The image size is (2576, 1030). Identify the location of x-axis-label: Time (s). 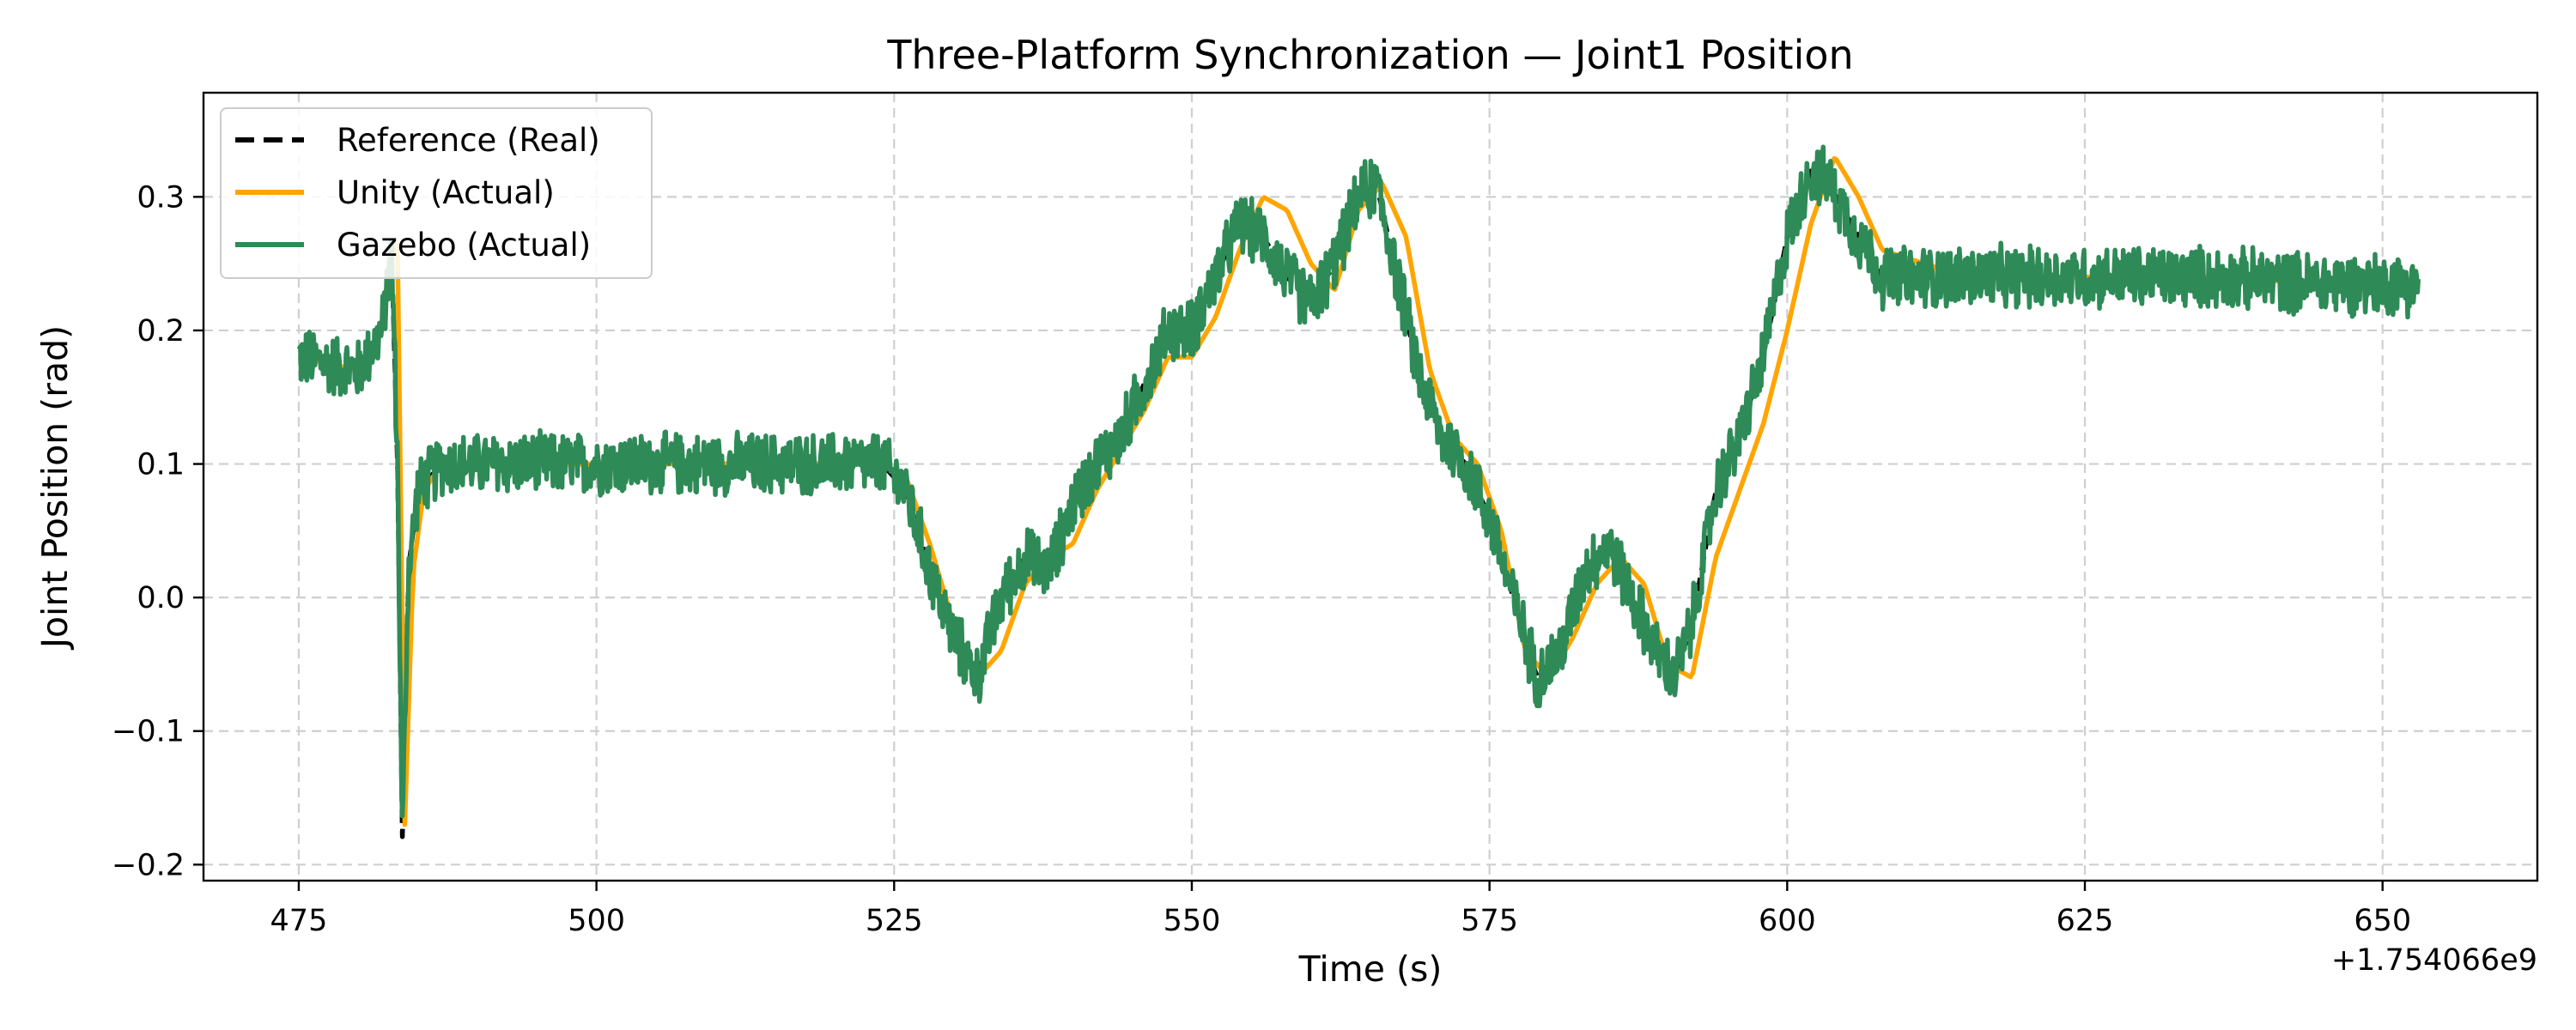
(1371, 969).